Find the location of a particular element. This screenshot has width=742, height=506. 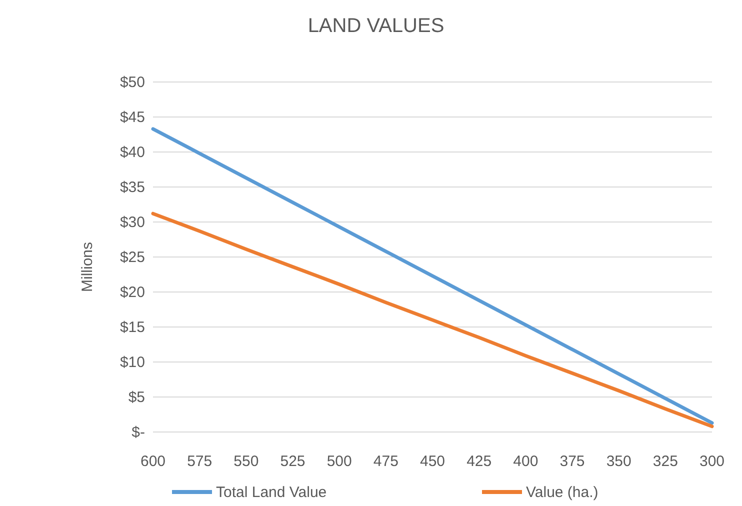

x-tick-label: 500 is located at coordinates (339, 461).